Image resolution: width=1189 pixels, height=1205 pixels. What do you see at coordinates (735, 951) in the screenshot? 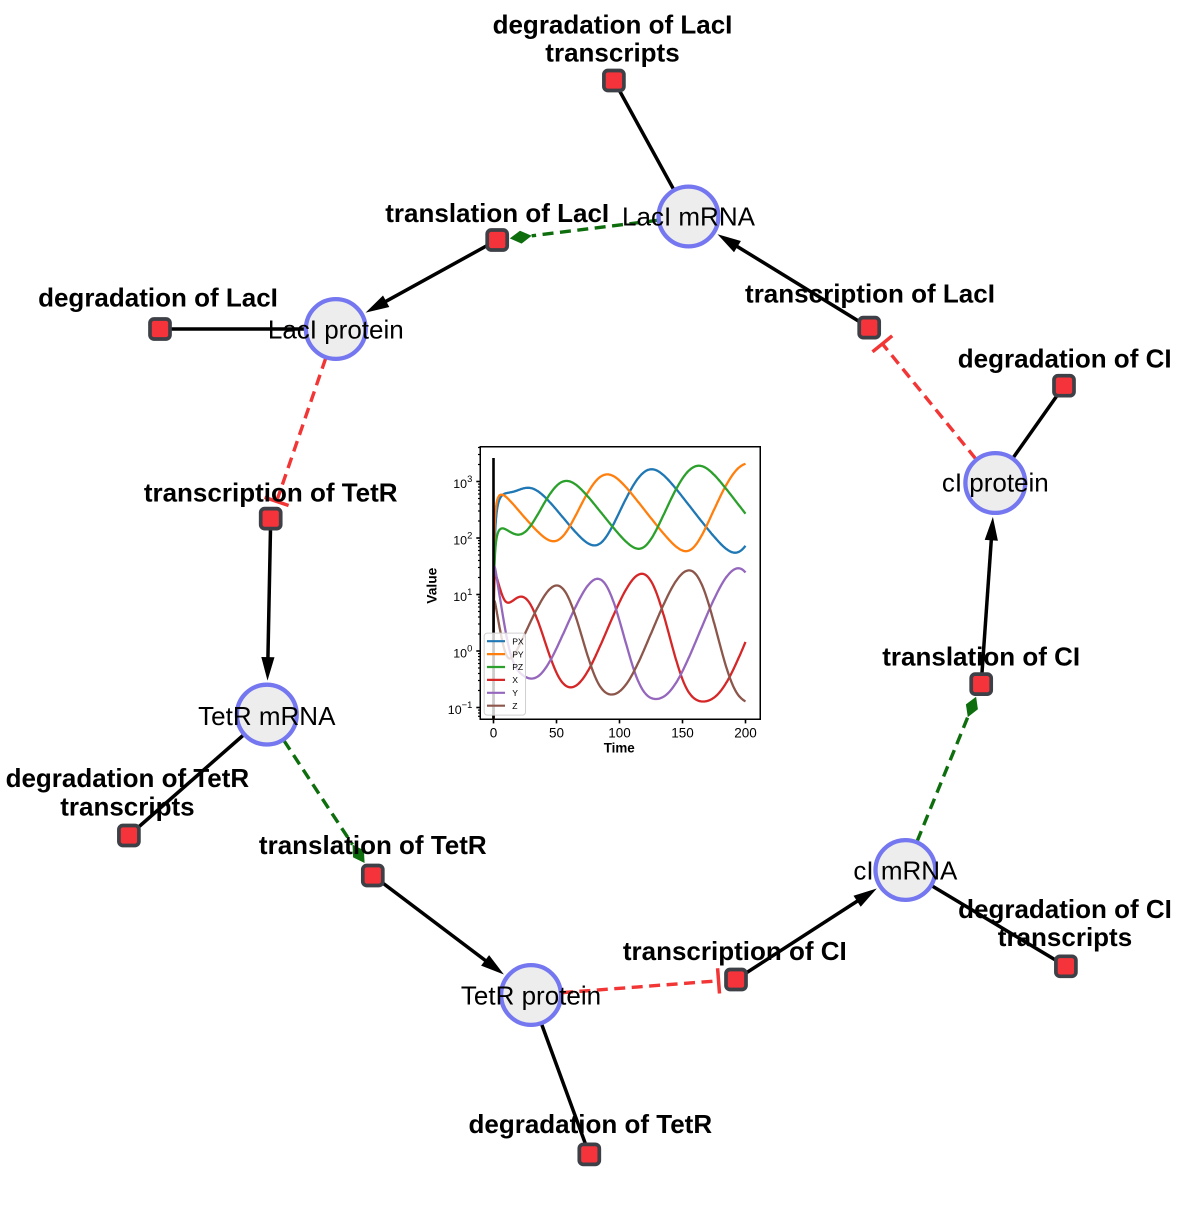
I see `svg-text: transcription of CI` at bounding box center [735, 951].